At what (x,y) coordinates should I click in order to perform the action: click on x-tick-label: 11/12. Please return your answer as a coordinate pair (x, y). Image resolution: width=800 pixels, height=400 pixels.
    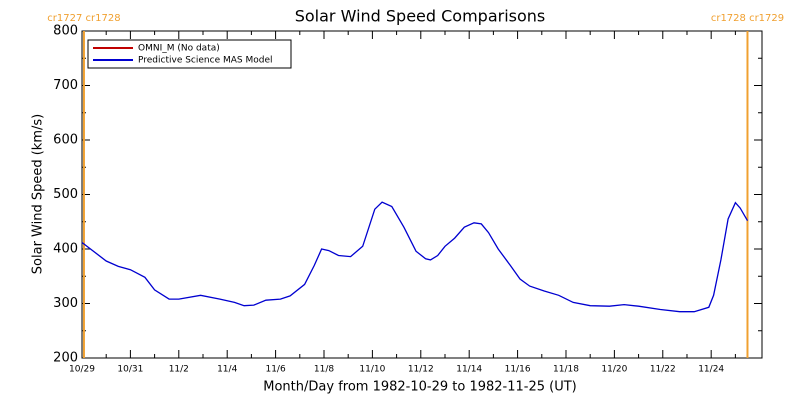
    Looking at the image, I should click on (421, 370).